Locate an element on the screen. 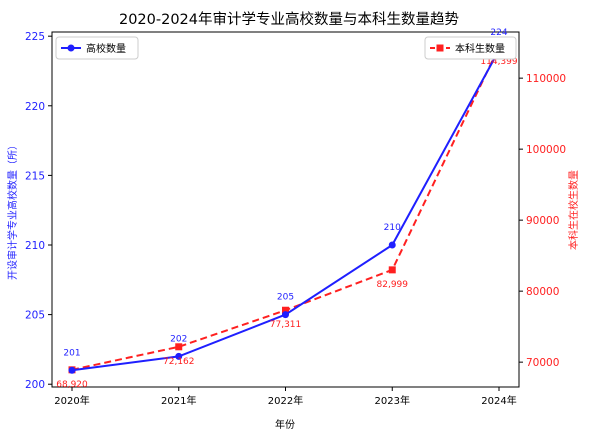 The image size is (591, 444). data-label-universities: 210 is located at coordinates (392, 228).